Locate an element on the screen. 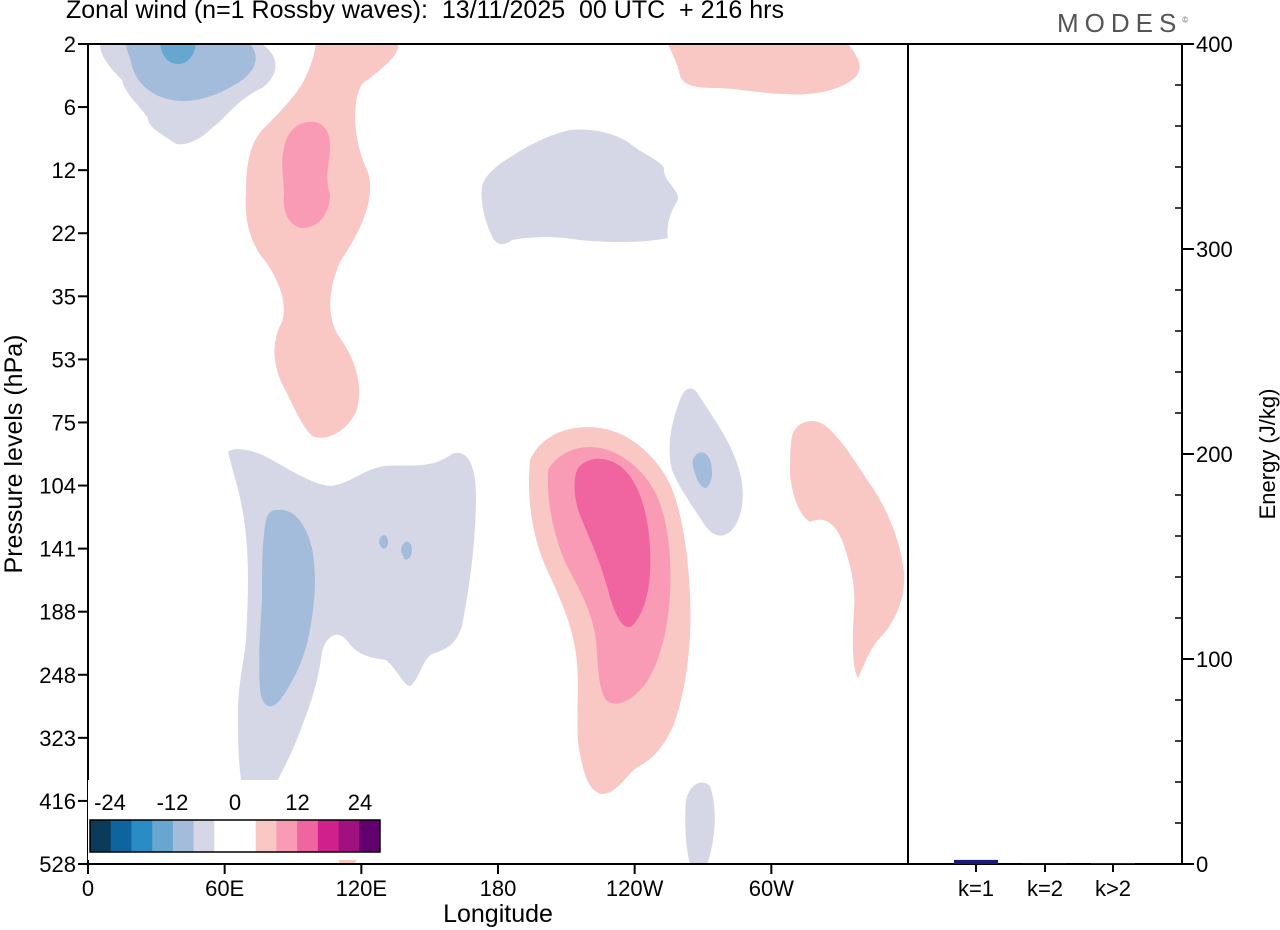  energy-x-tick-label: k=1 is located at coordinates (976, 888).